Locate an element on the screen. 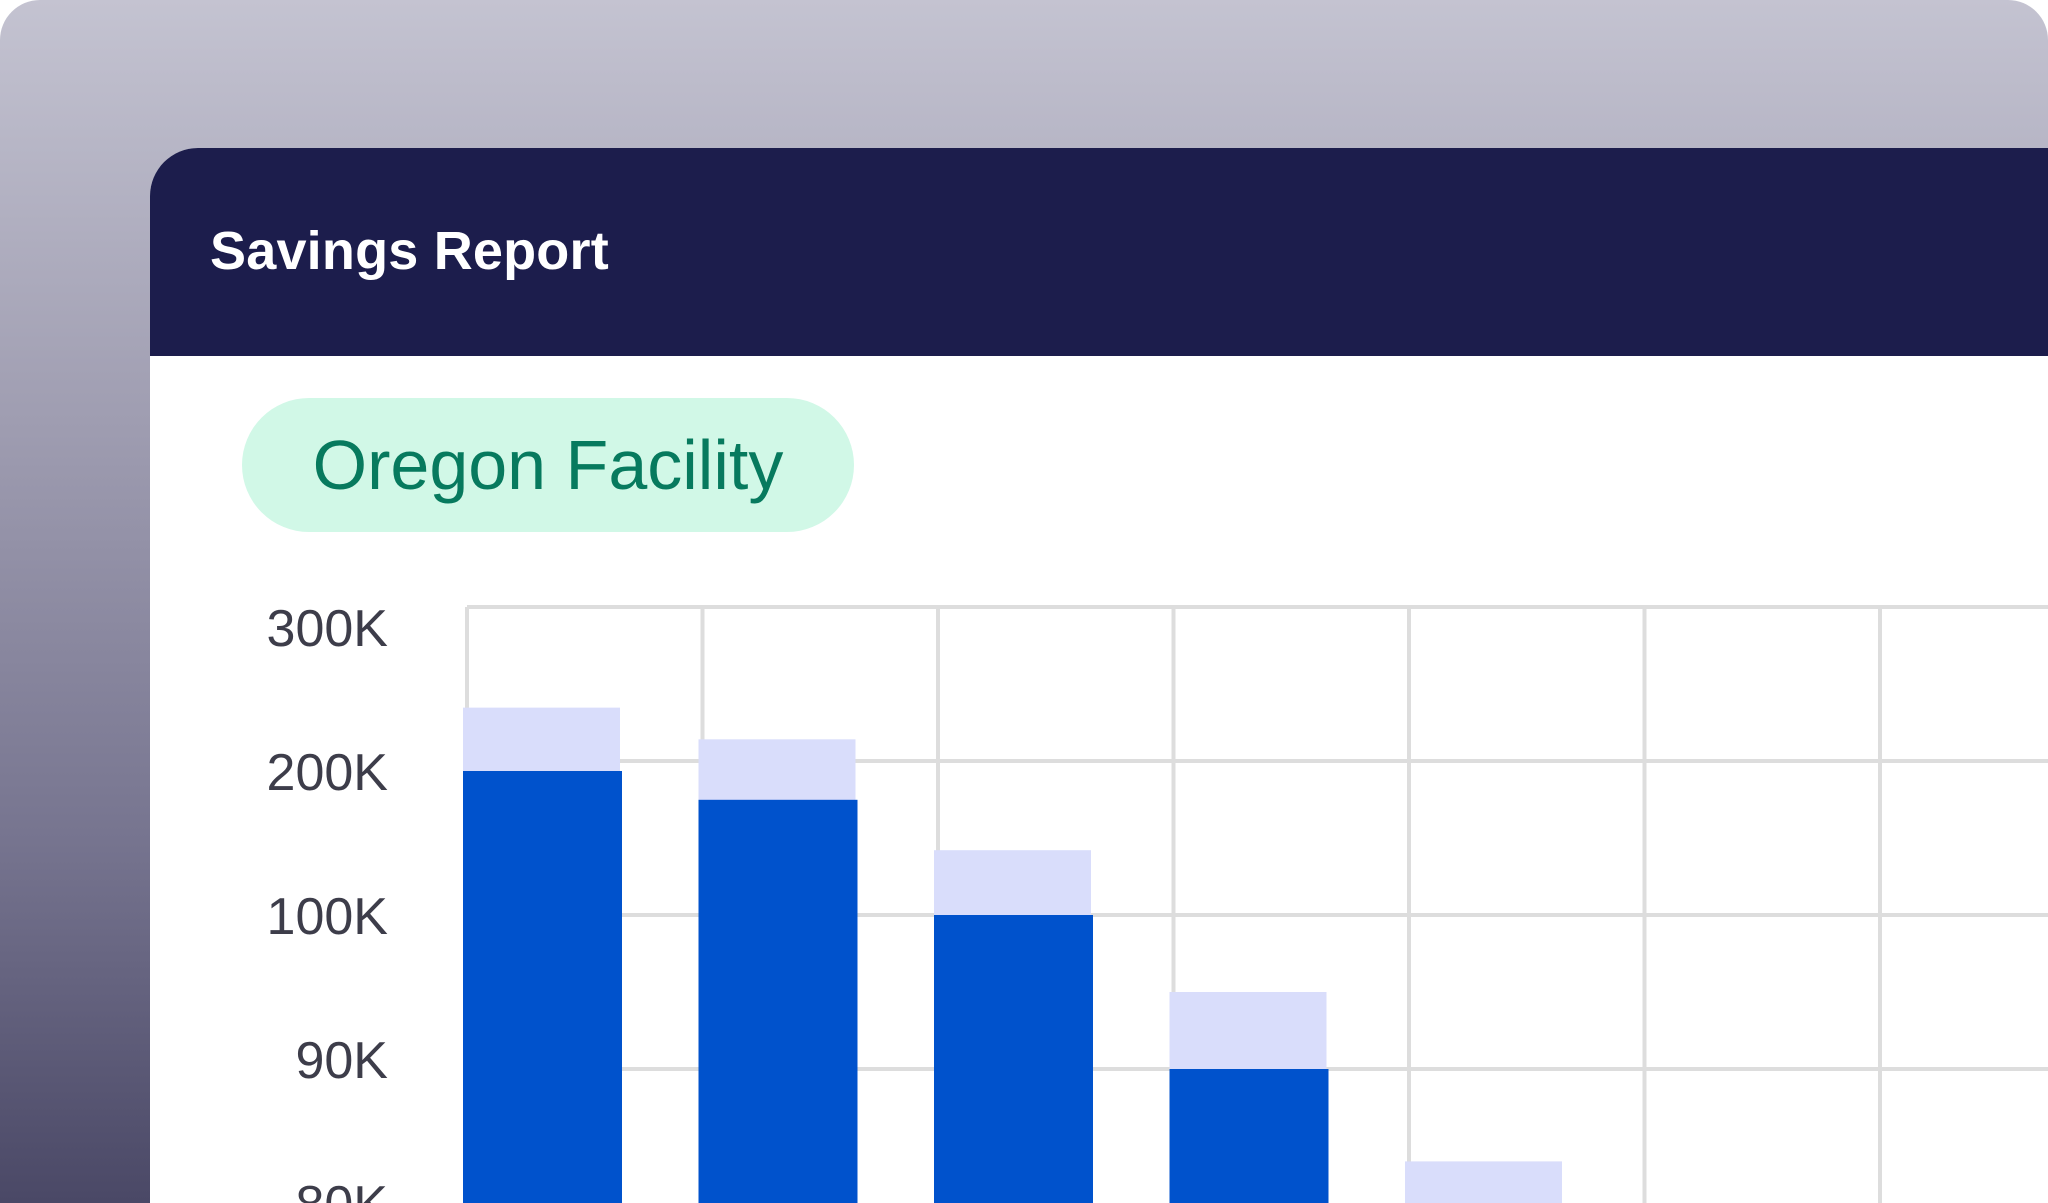  y-tick-label: 90K is located at coordinates (341, 1061).